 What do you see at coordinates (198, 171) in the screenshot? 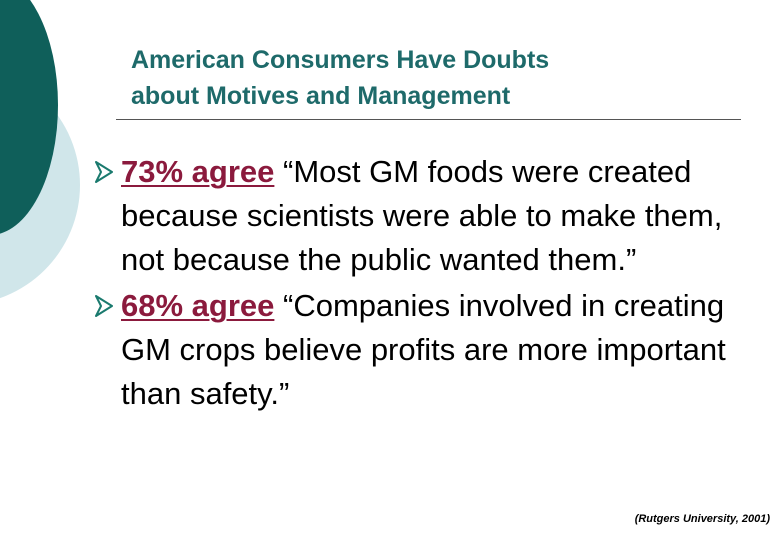
I see `bullet-stat: 73% agree` at bounding box center [198, 171].